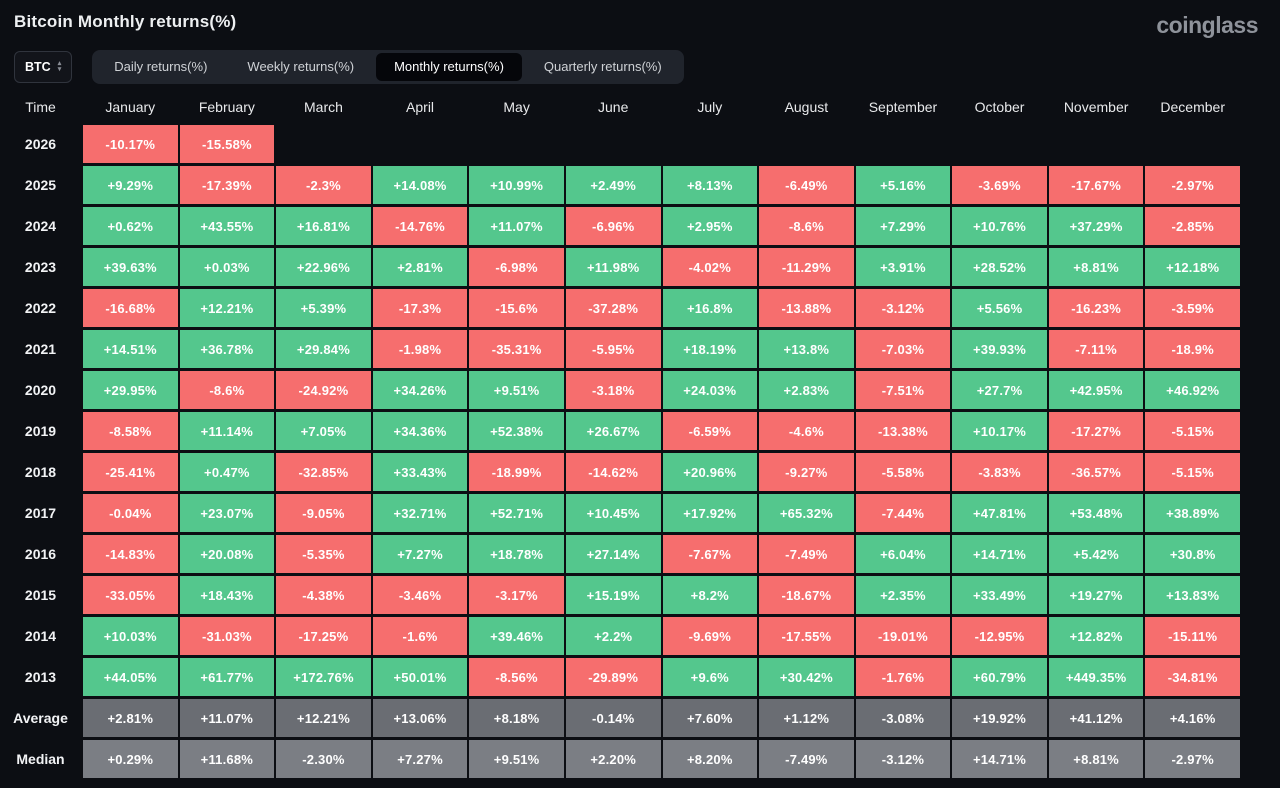  I want to click on row-label-2025: 2025, so click(40, 185).